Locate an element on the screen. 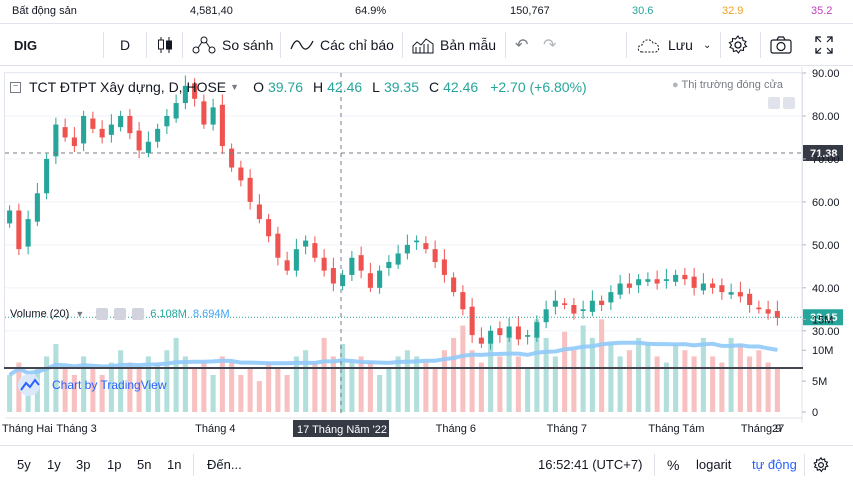 This screenshot has height=482, width=853. price-tick-label: 80.00 is located at coordinates (826, 117).